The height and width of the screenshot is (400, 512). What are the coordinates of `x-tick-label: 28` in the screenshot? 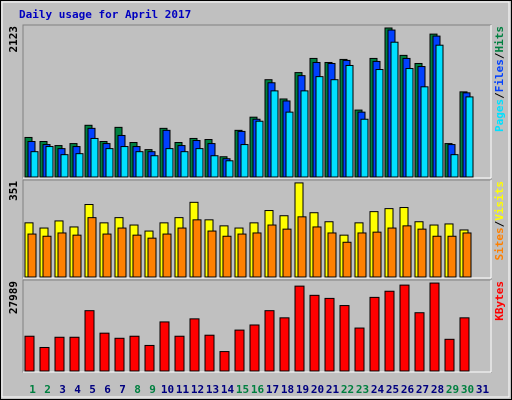 It's located at (437, 389).